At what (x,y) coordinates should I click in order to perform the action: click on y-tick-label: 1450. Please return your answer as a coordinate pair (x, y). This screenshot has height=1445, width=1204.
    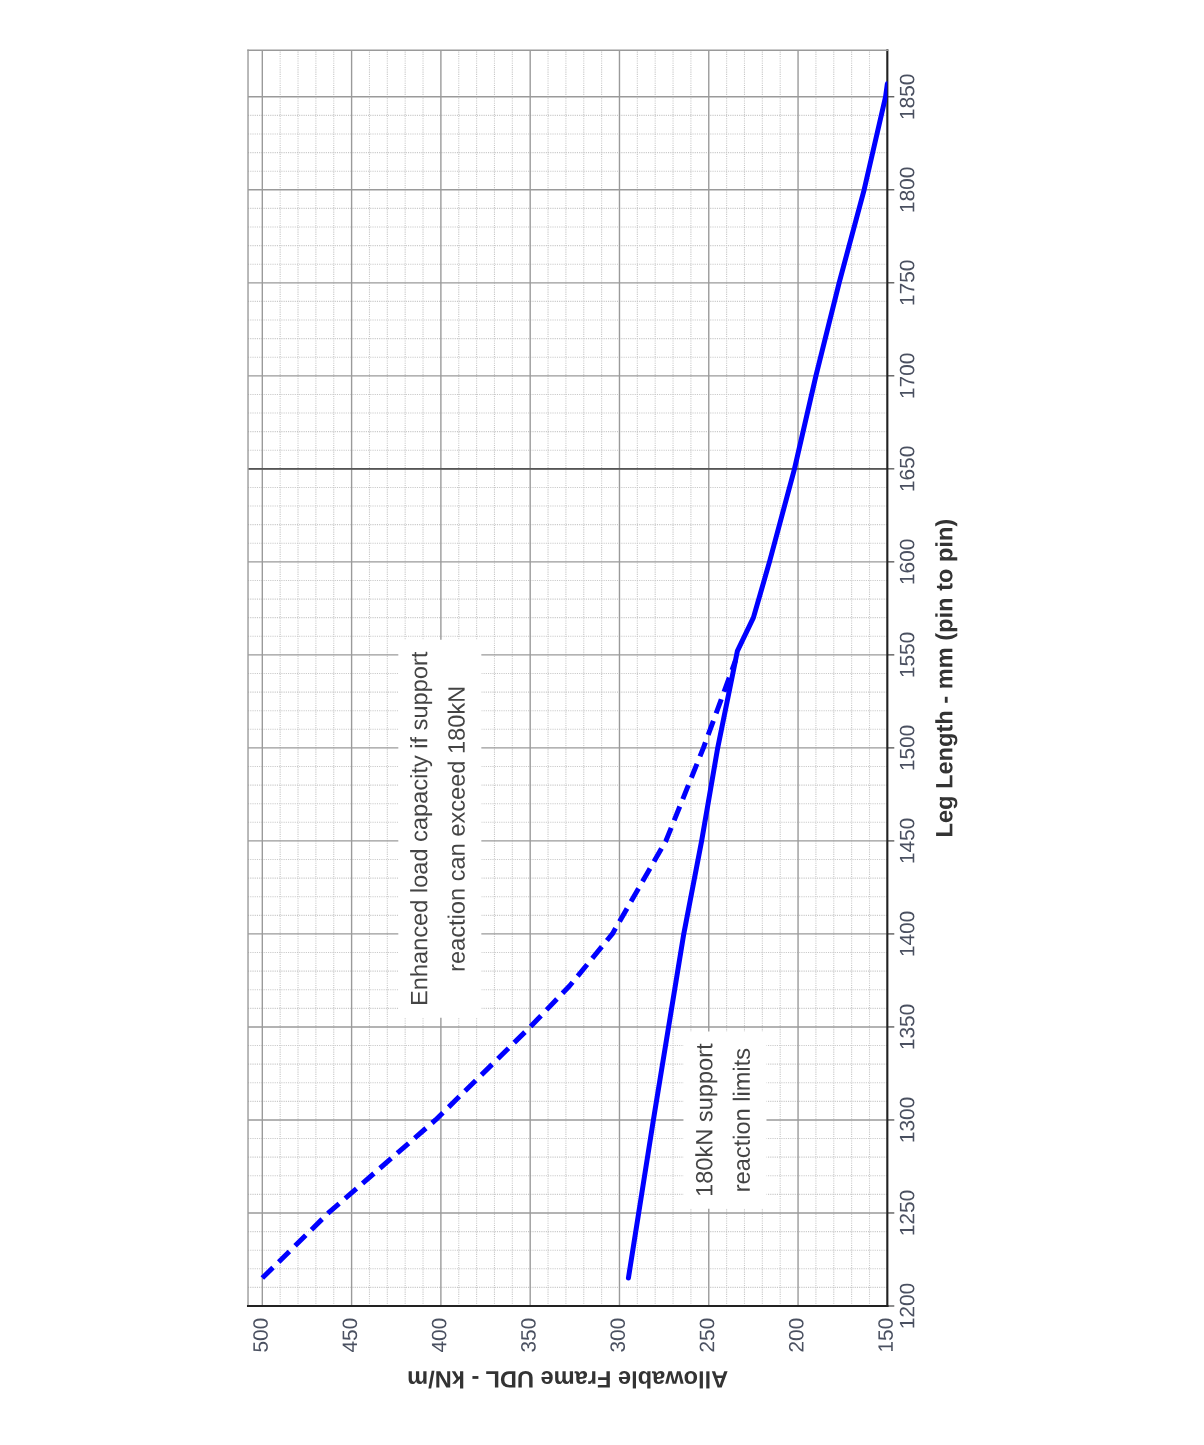
    Looking at the image, I should click on (907, 840).